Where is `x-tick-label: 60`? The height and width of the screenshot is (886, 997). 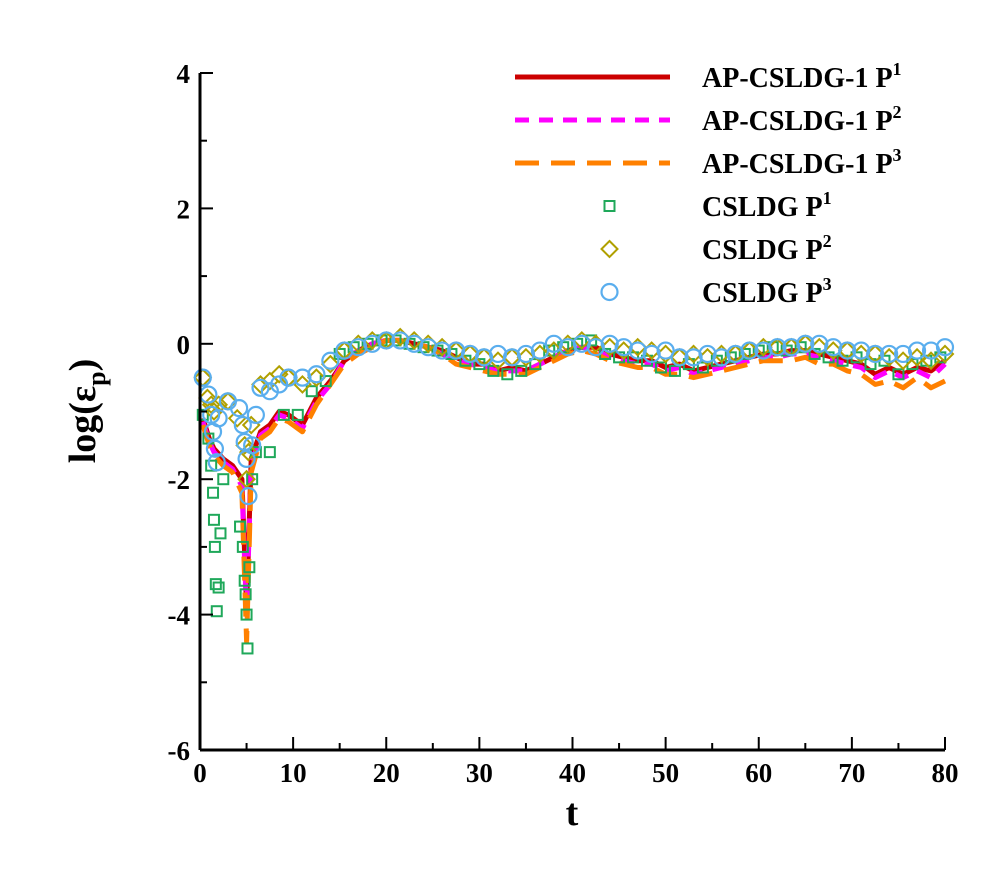
x-tick-label: 60 is located at coordinates (758, 773).